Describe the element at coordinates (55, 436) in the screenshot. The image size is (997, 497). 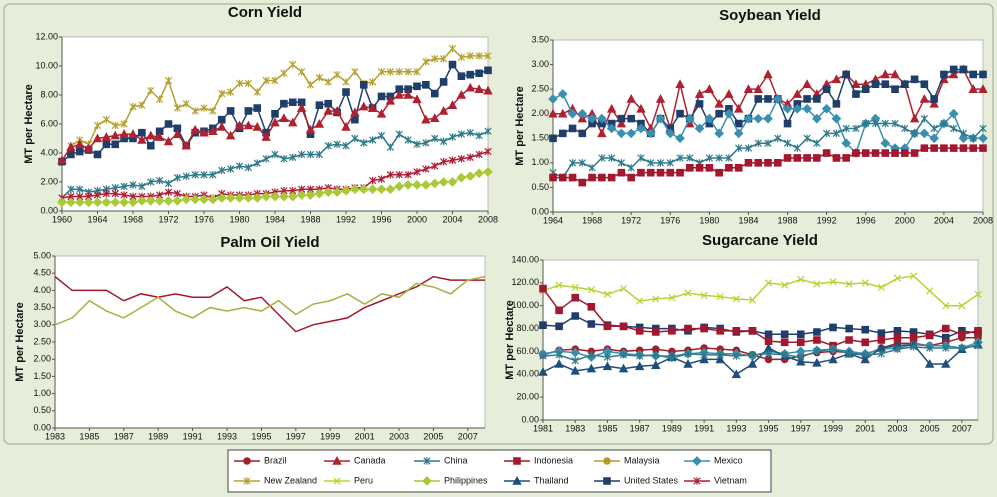
I see `x-tick-label: 1983` at that location.